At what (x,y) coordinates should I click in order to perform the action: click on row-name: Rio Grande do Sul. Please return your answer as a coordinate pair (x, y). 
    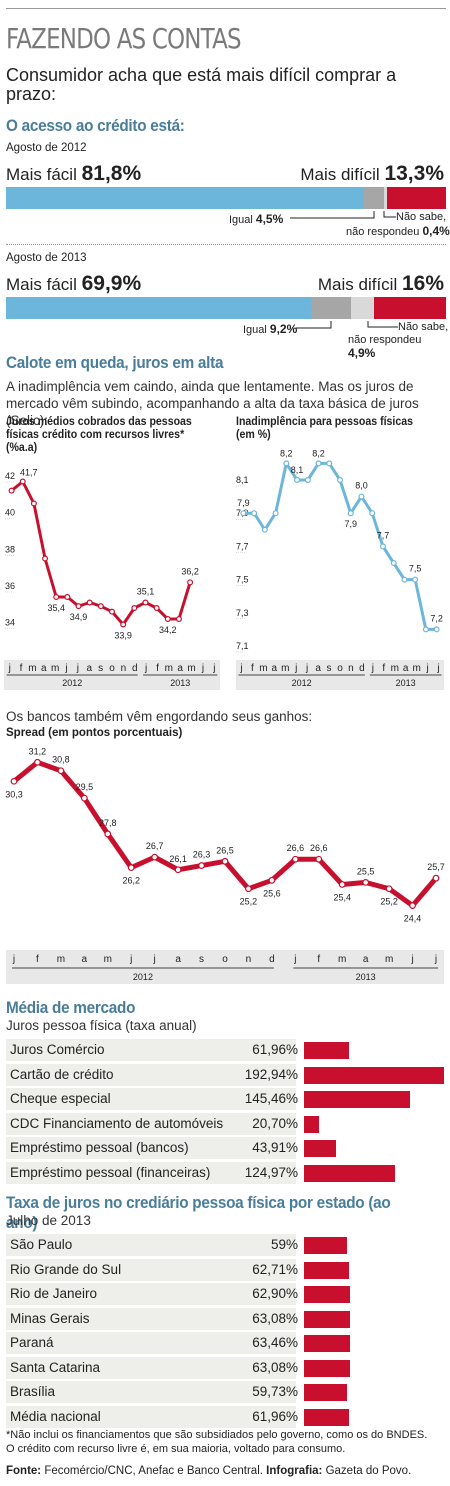
    Looking at the image, I should click on (66, 1269).